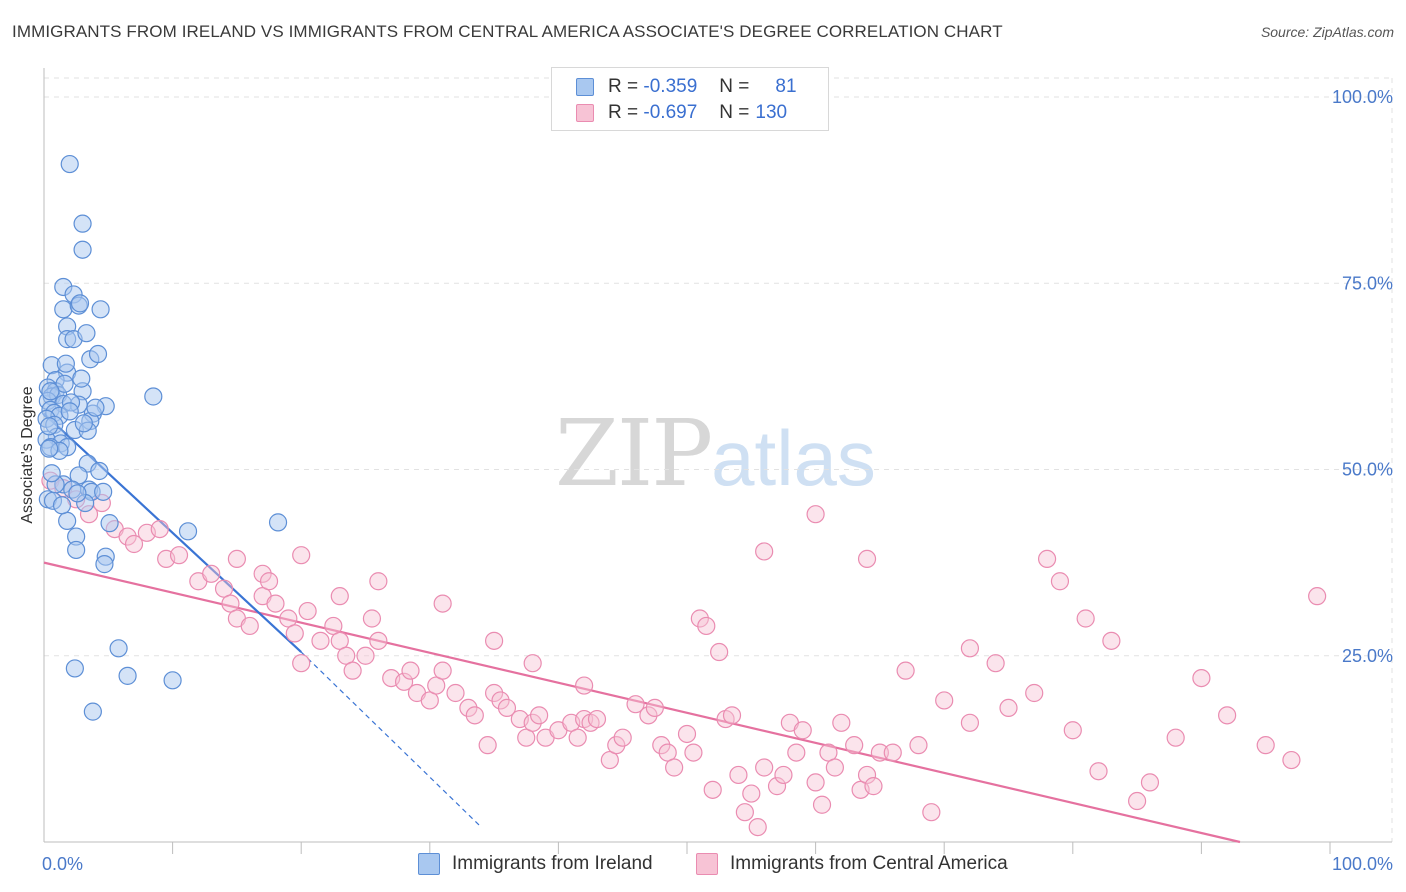 This screenshot has height=892, width=1406. I want to click on legend-n-value: 81, so click(786, 86).